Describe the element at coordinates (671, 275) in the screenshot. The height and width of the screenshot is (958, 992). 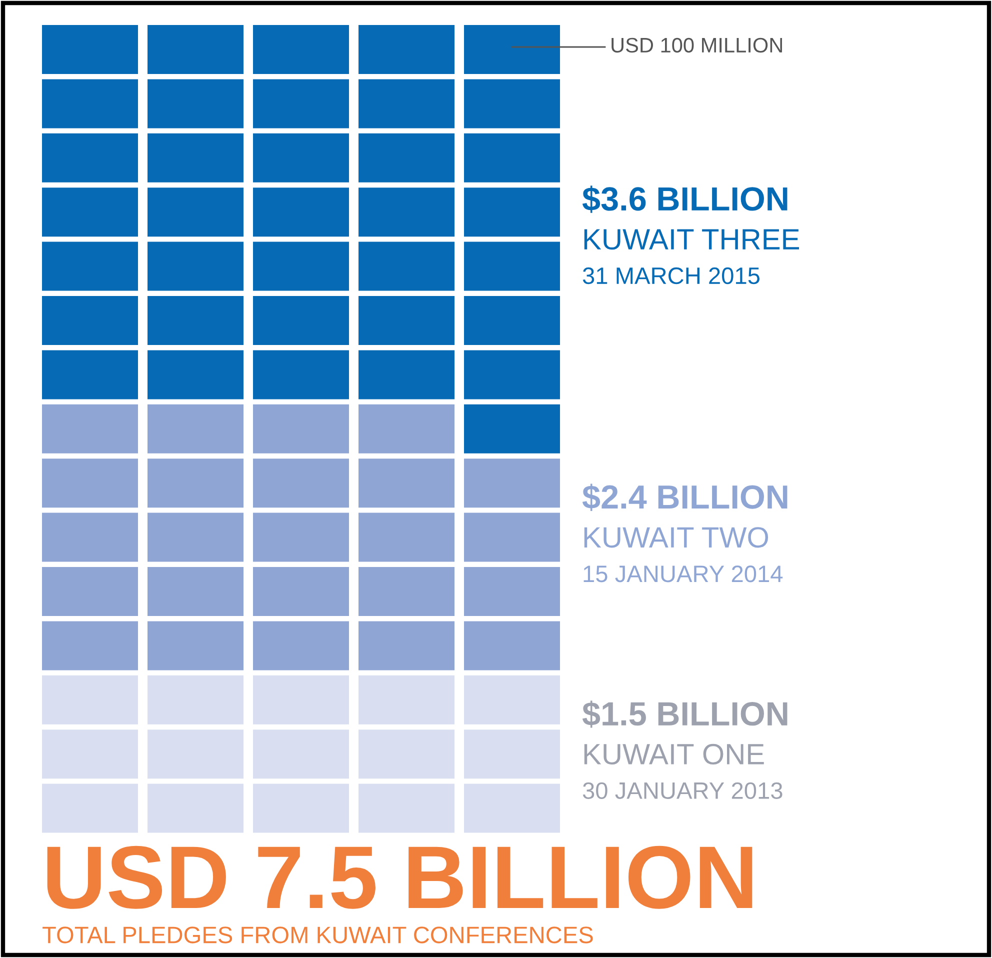
I see `category-label: 31 MARCH 2015` at that location.